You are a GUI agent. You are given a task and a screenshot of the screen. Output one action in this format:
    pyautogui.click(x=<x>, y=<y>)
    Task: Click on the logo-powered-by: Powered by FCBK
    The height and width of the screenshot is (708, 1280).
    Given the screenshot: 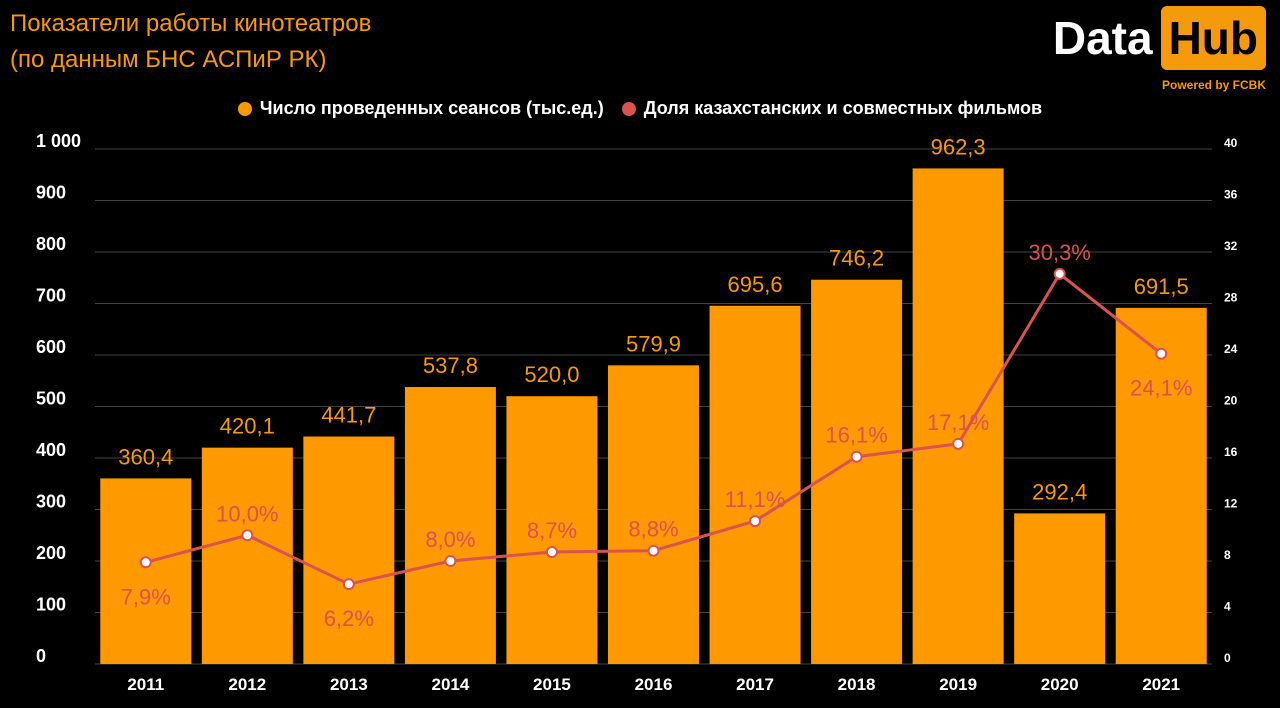 What is the action you would take?
    pyautogui.click(x=1213, y=85)
    